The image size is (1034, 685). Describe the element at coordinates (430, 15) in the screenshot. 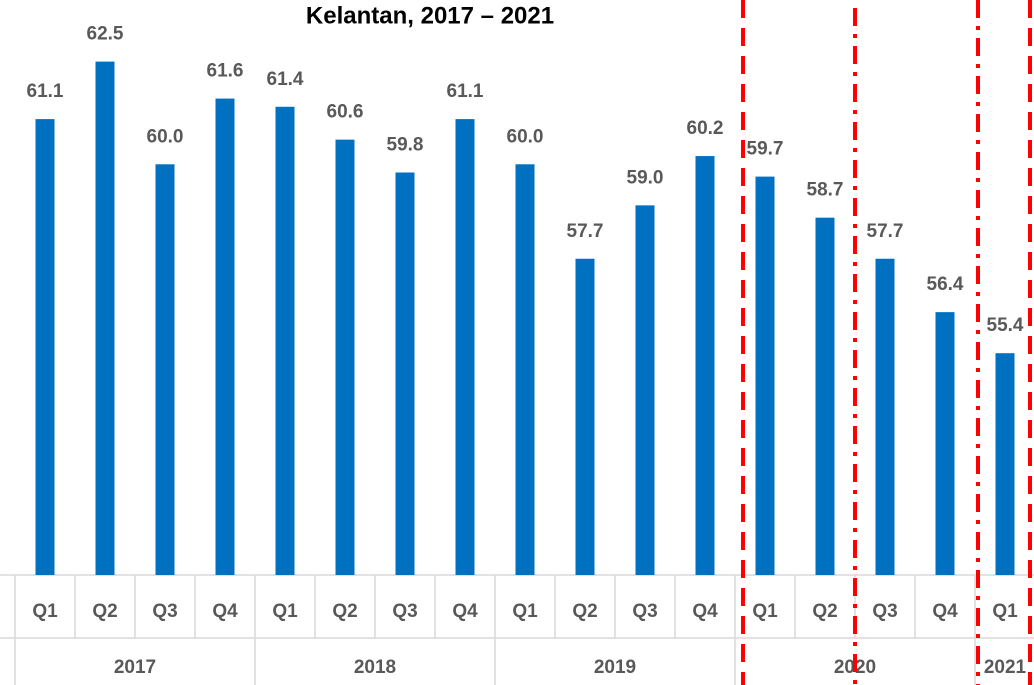

I see `chart-title: Kelantan, 2017 – 2021` at that location.